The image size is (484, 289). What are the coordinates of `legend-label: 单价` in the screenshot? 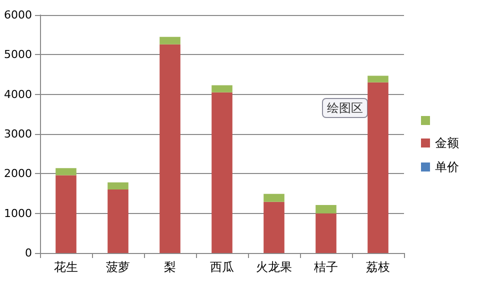 It's located at (447, 167).